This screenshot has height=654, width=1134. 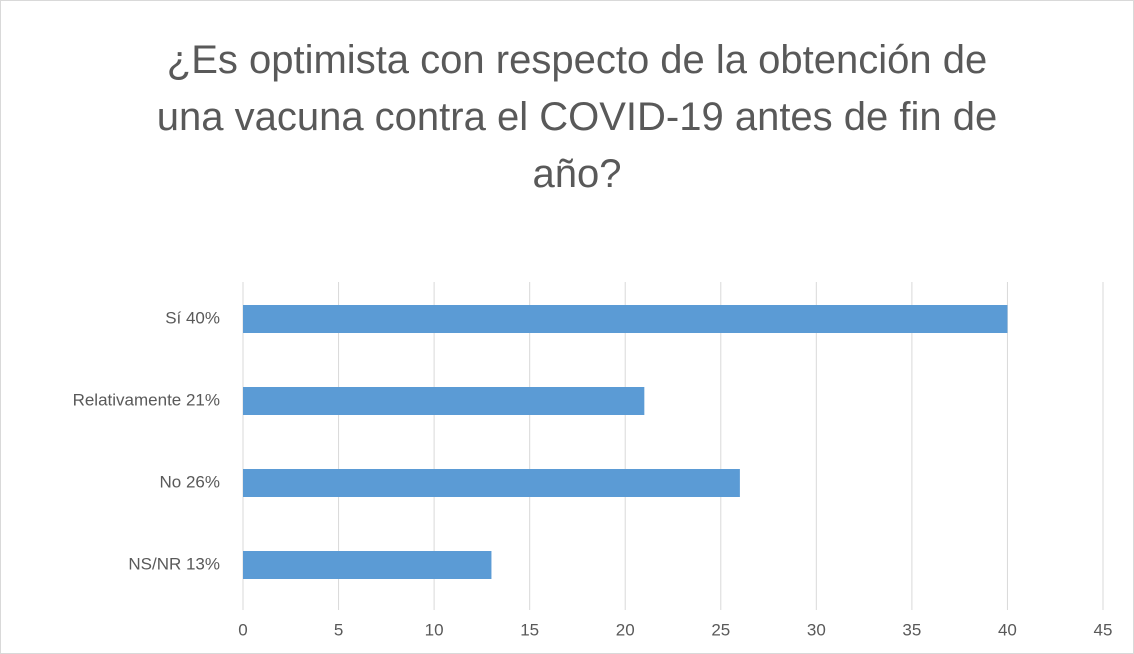 What do you see at coordinates (192, 317) in the screenshot?
I see `y-tick-label: Sí 40%` at bounding box center [192, 317].